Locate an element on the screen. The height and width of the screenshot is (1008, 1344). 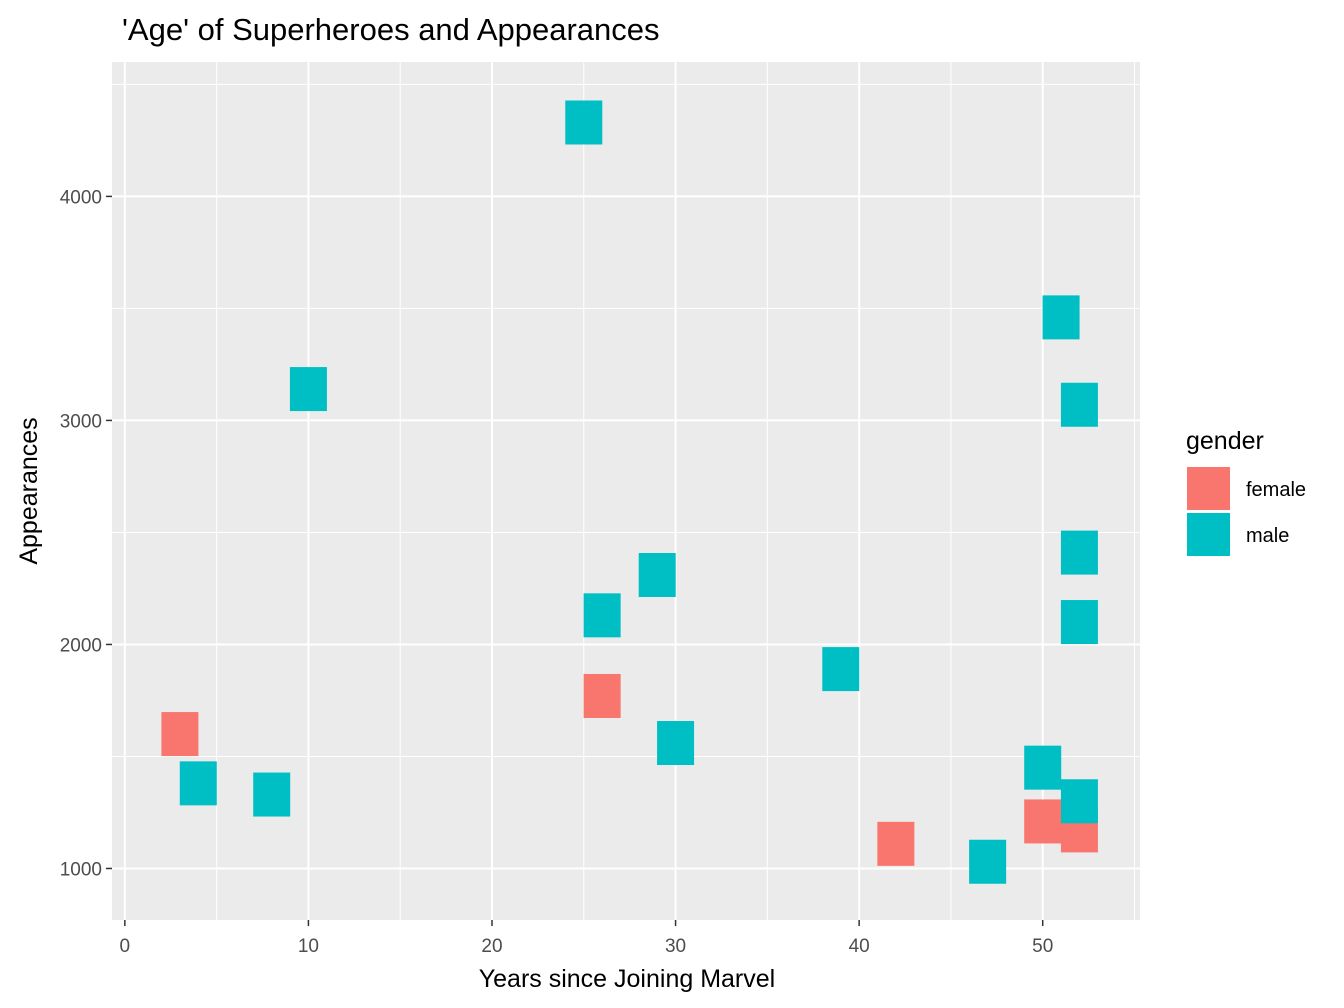
x-tick-label: 0 is located at coordinates (125, 946).